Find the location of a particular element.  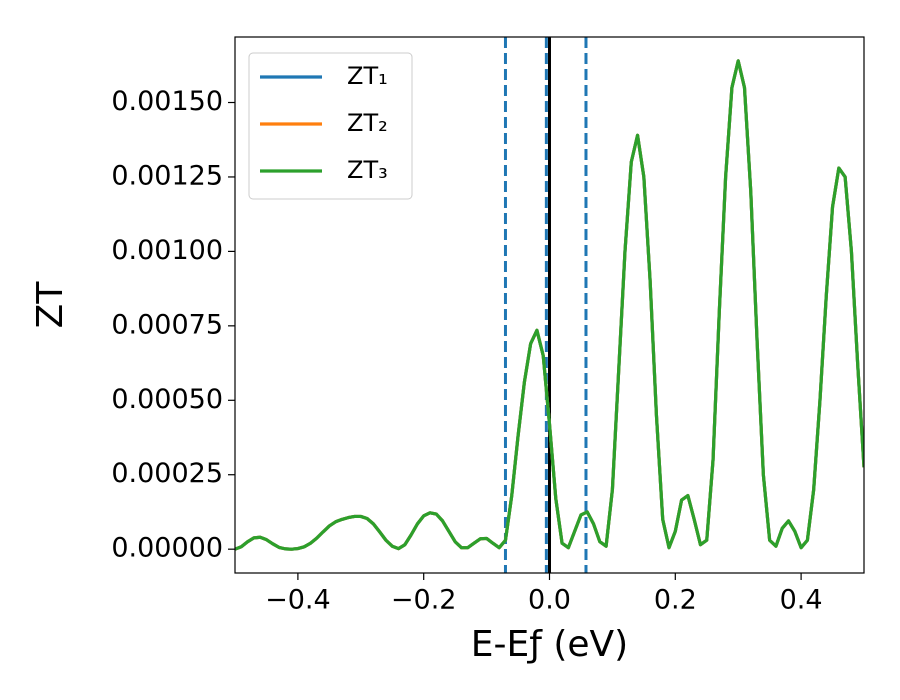

y-tick-label: 0.00025 is located at coordinates (167, 473).